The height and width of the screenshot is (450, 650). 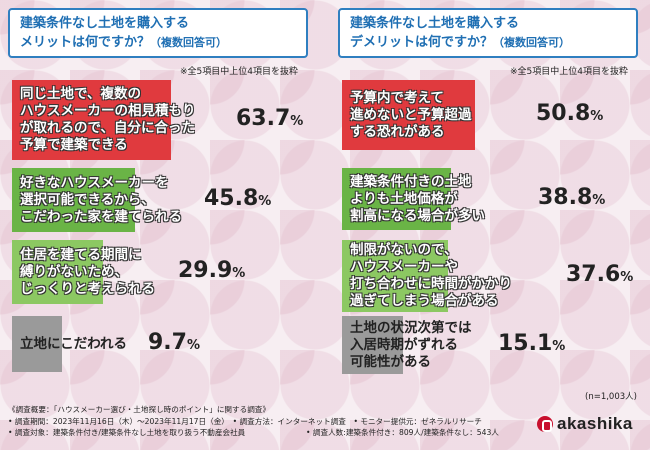 I want to click on value-label-0-1: 45.8%, so click(x=237, y=200).